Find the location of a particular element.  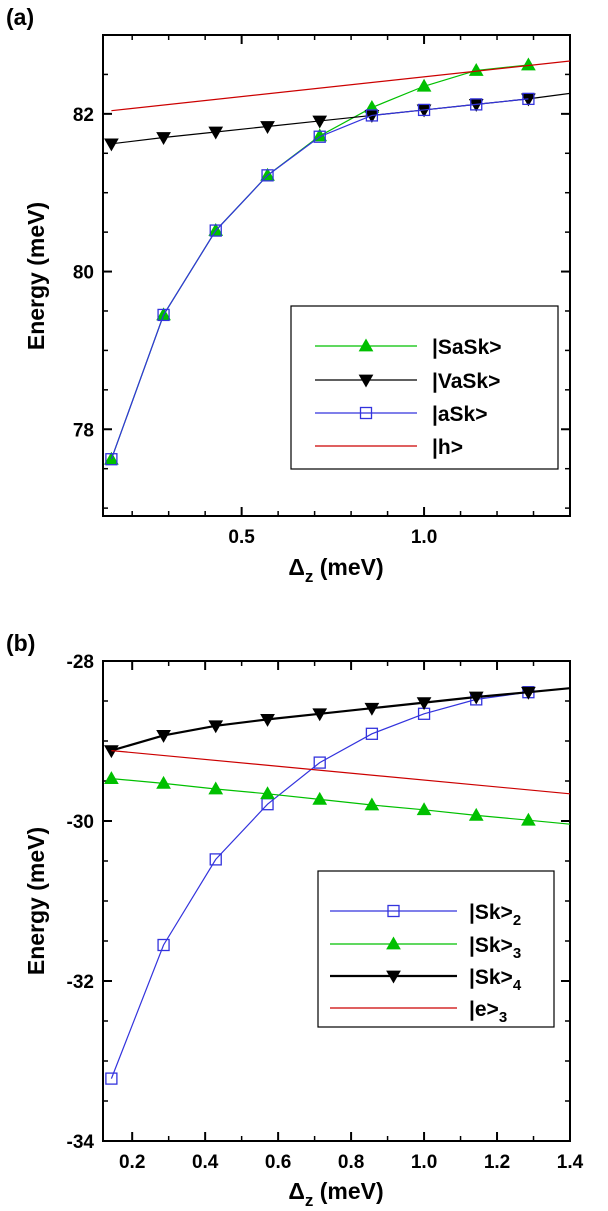

panel-label: (b) is located at coordinates (20, 643).